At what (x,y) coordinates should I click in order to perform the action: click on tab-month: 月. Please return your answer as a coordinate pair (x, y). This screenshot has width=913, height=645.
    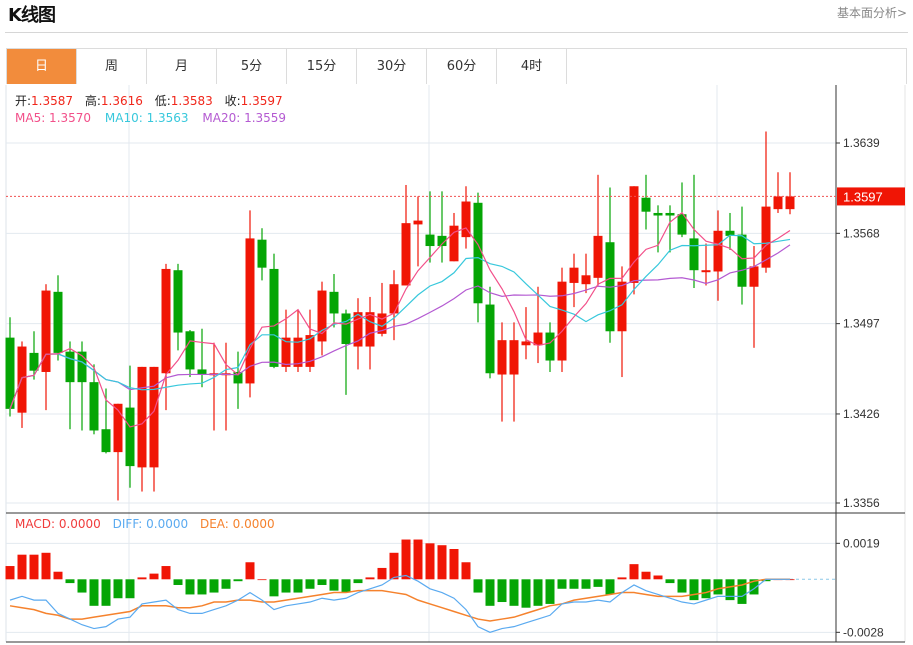
    Looking at the image, I should click on (182, 66).